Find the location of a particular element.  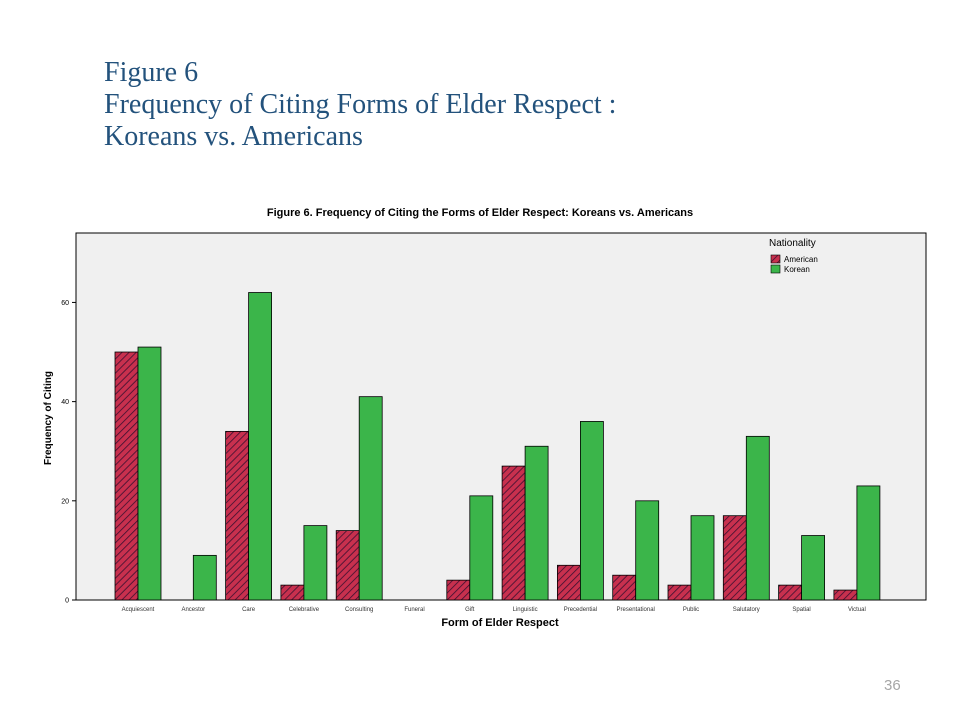

bar-korean-precedential is located at coordinates (592, 511).